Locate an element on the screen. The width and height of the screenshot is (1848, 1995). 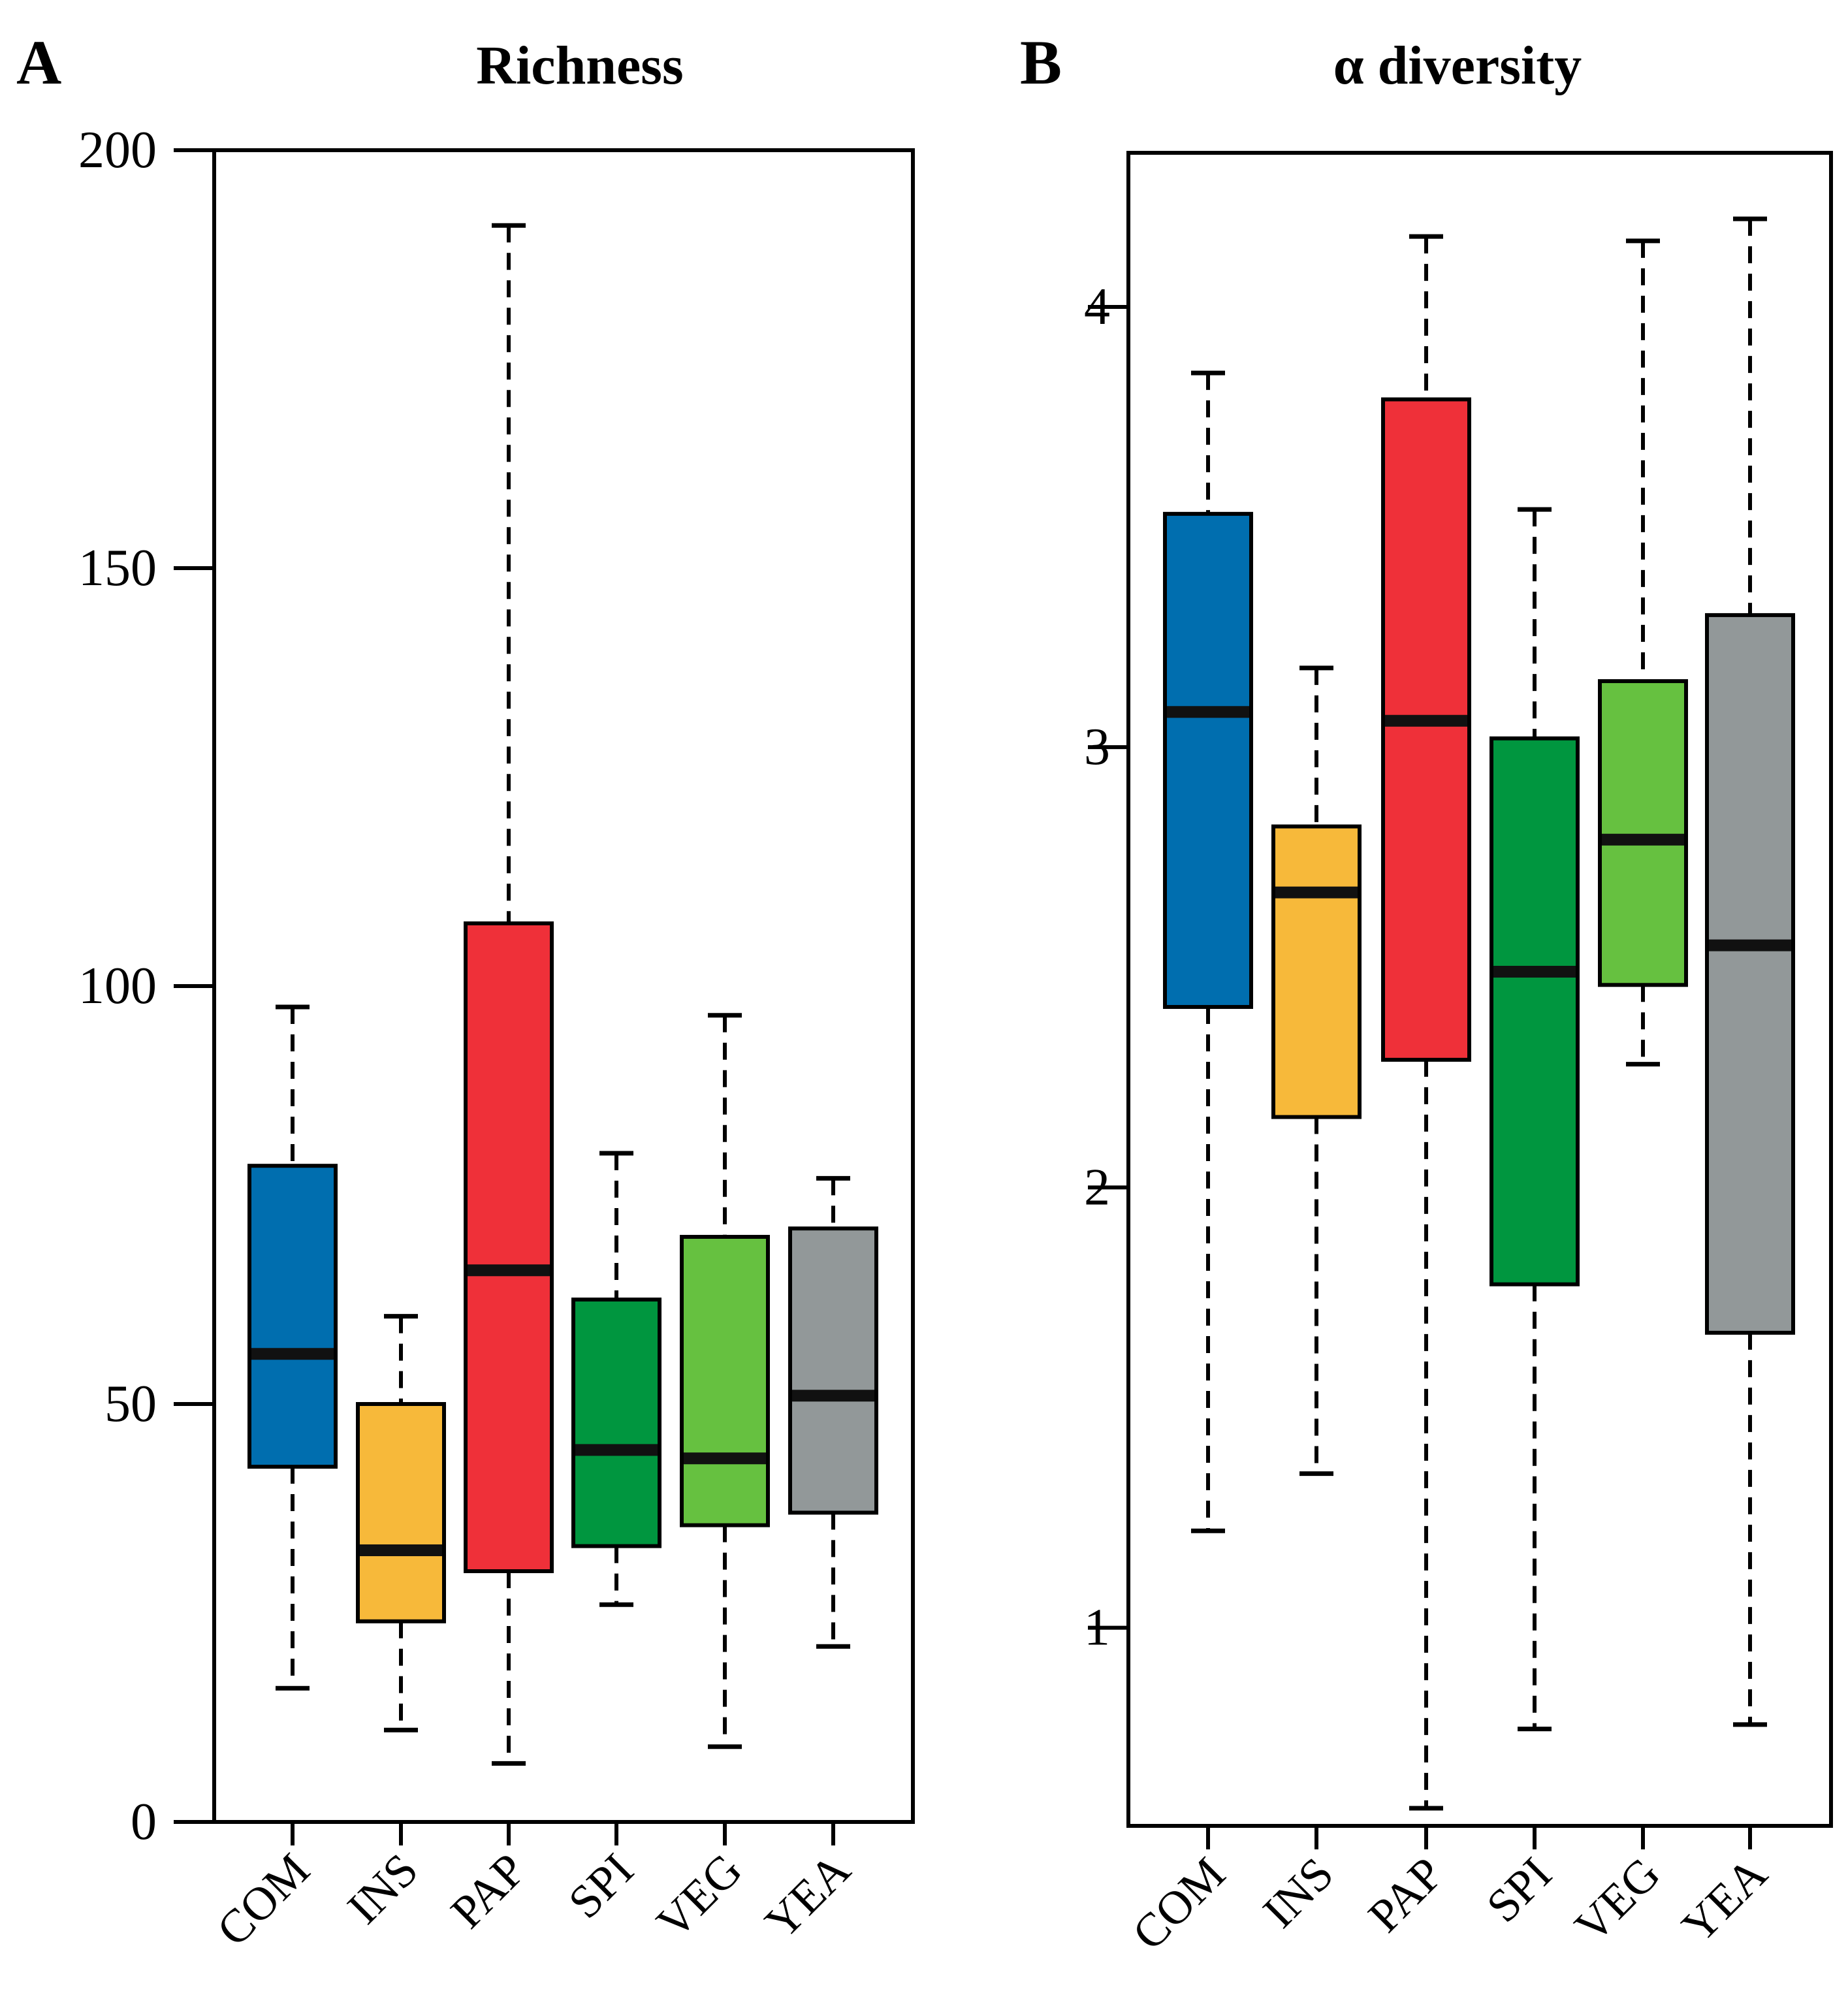
panel-title: α diversity is located at coordinates (1457, 65).